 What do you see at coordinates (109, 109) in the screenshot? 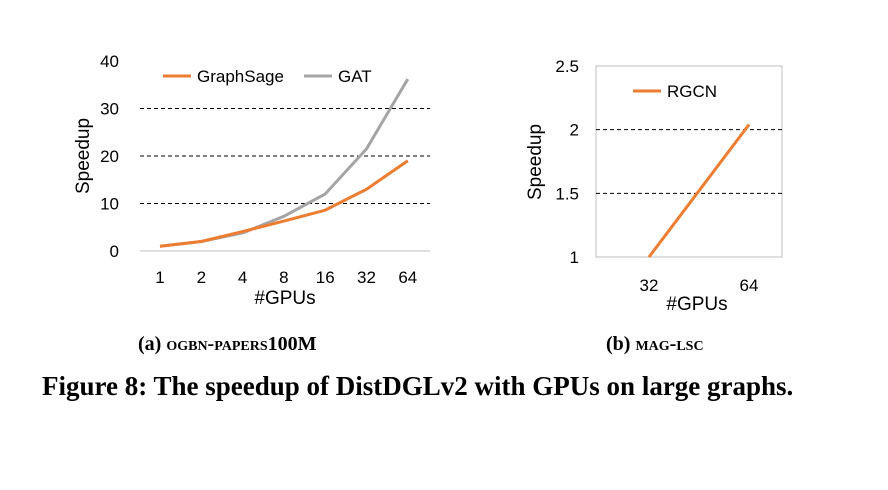
I see `y-tick-label: 30` at bounding box center [109, 109].